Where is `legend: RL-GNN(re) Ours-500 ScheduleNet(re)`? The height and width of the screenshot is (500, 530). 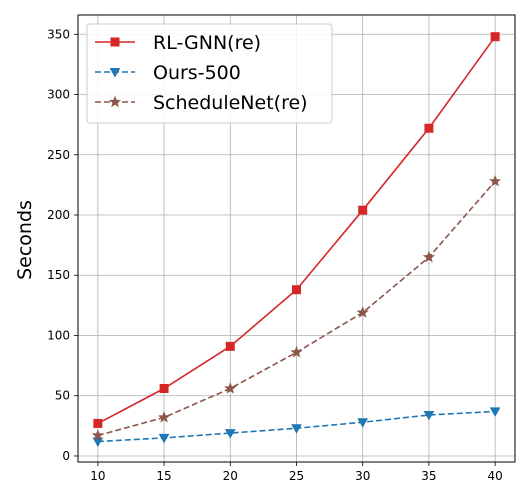 legend: RL-GNN(re) Ours-500 ScheduleNet(re) is located at coordinates (209, 73).